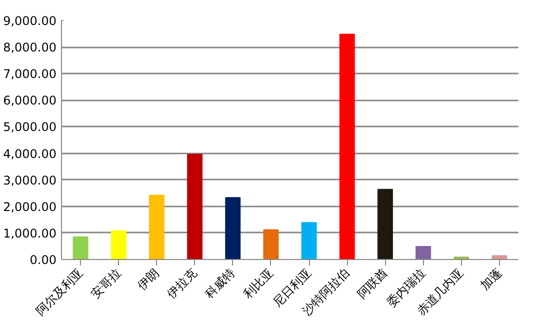 The image size is (548, 325). Describe the element at coordinates (29, 180) in the screenshot. I see `y-tick-label: 3,000.00` at that location.